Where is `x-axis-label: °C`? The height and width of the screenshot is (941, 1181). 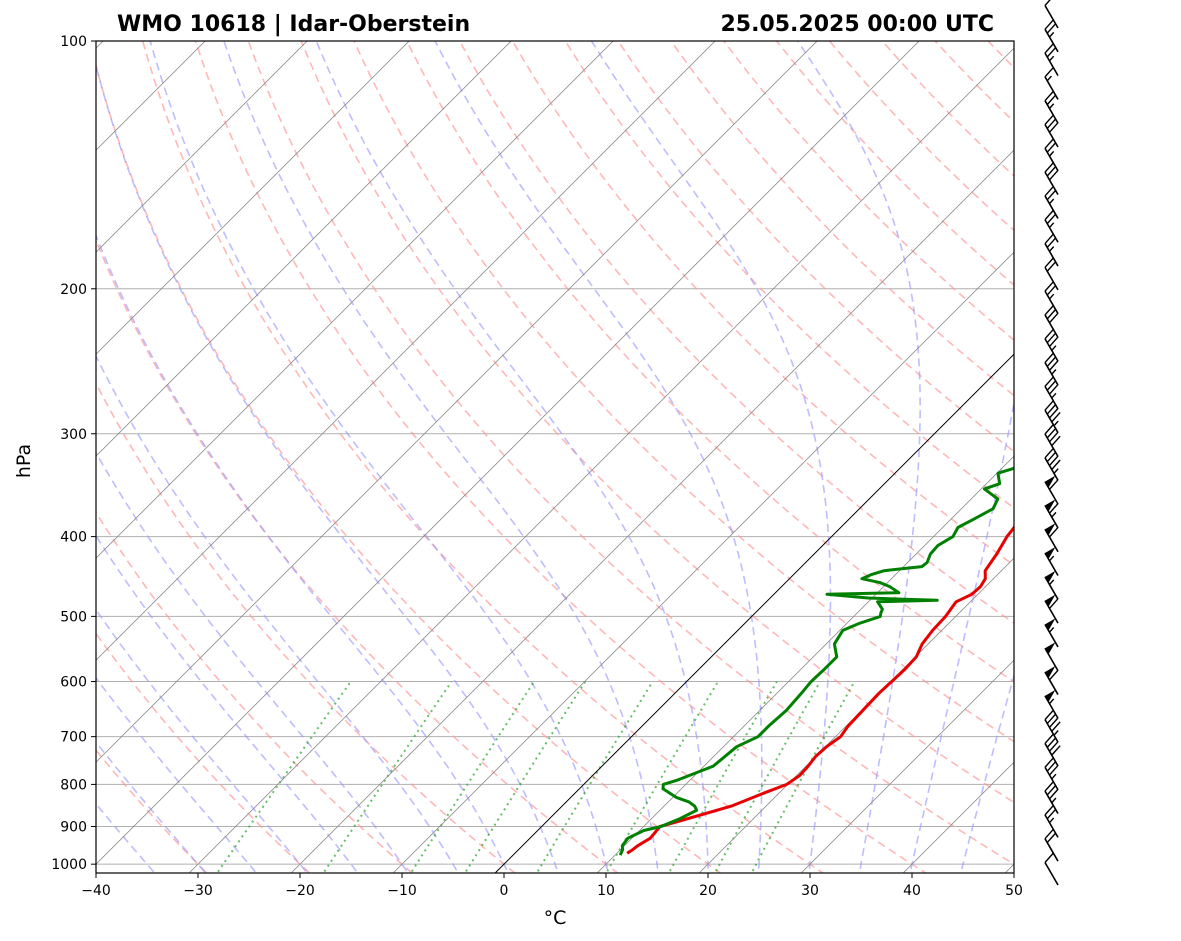 x-axis-label: °C is located at coordinates (555, 918).